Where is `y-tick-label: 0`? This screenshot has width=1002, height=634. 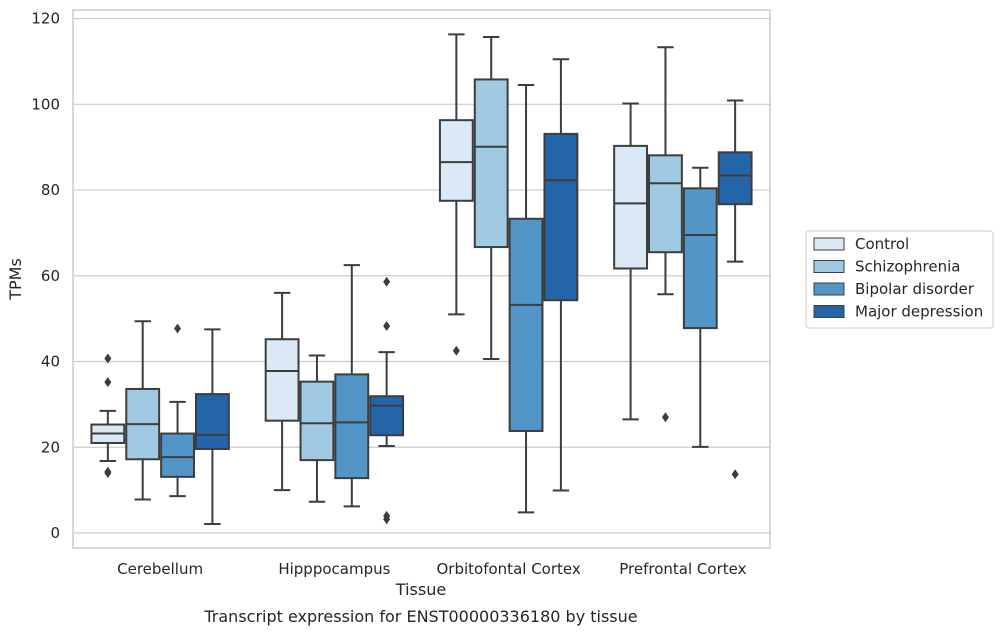 y-tick-label: 0 is located at coordinates (55, 533).